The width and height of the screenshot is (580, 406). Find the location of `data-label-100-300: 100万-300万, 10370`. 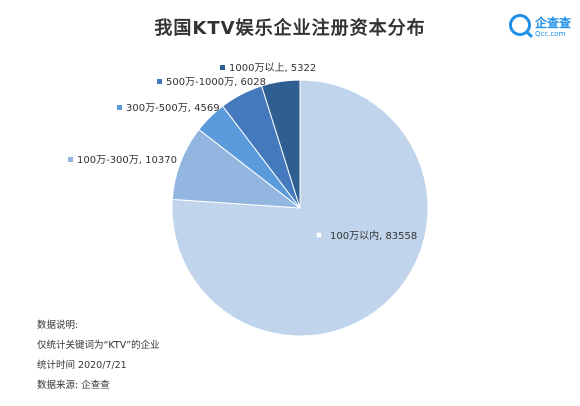

data-label-100-300: 100万-300万, 10370 is located at coordinates (127, 160).